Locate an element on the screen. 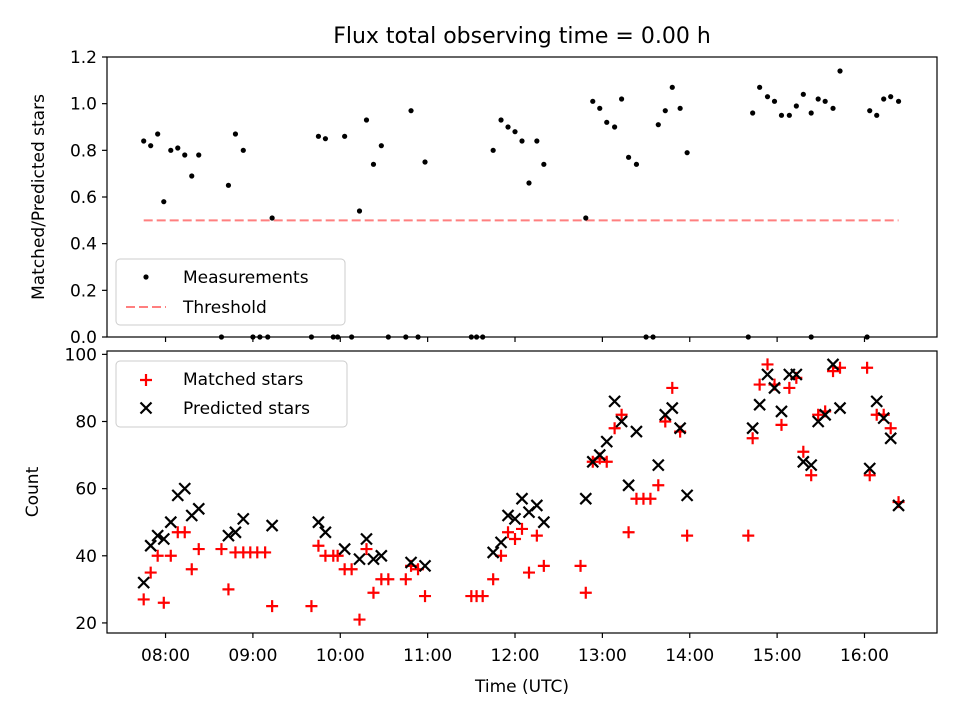  bottom-y-tick-label: 40 is located at coordinates (86, 557).